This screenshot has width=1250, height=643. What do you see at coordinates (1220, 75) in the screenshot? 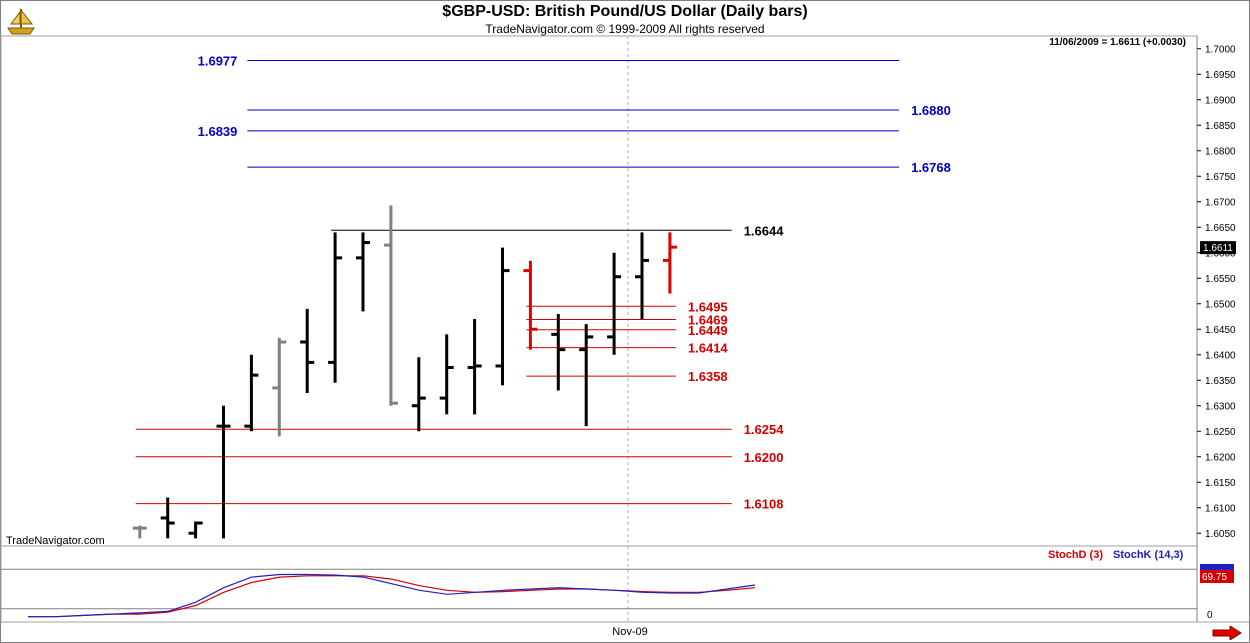
I see `y-tick-label: 1.6950` at bounding box center [1220, 75].